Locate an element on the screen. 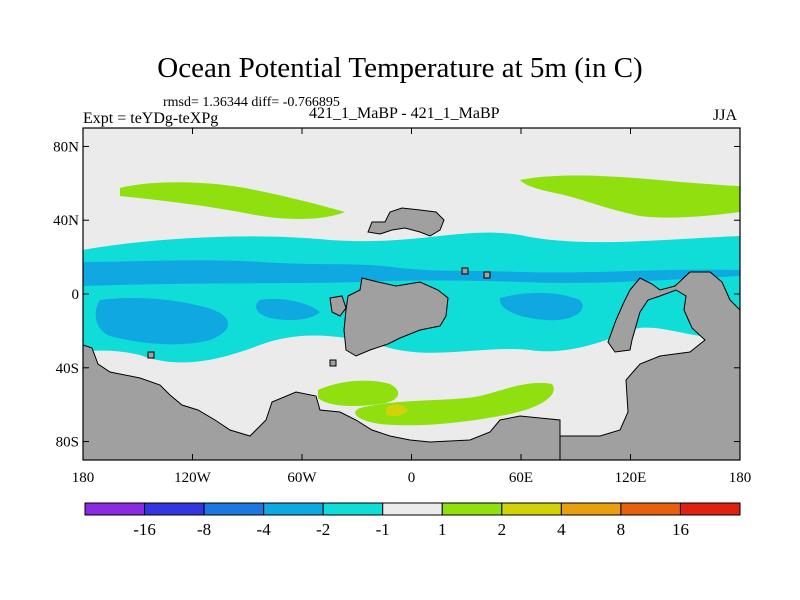 The image size is (800, 600). land-small-isle-a is located at coordinates (465, 271).